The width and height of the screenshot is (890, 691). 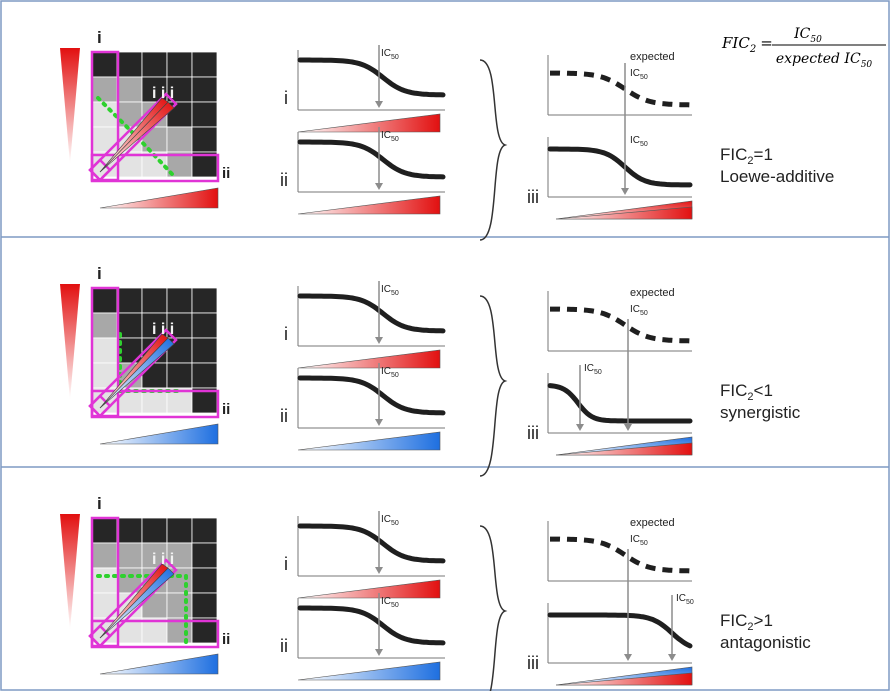 What do you see at coordinates (580, 398) in the screenshot?
I see `observed-ic50-arrow` at bounding box center [580, 398].